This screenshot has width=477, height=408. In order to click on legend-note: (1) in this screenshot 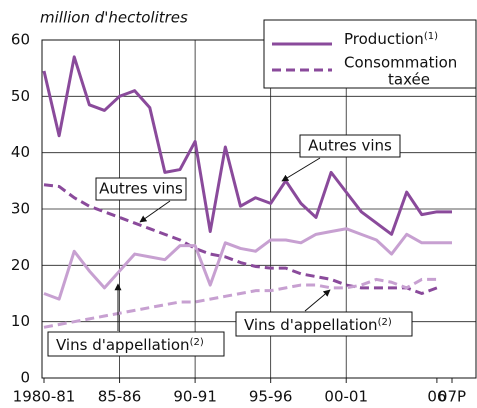, I will do `click(431, 36)`.